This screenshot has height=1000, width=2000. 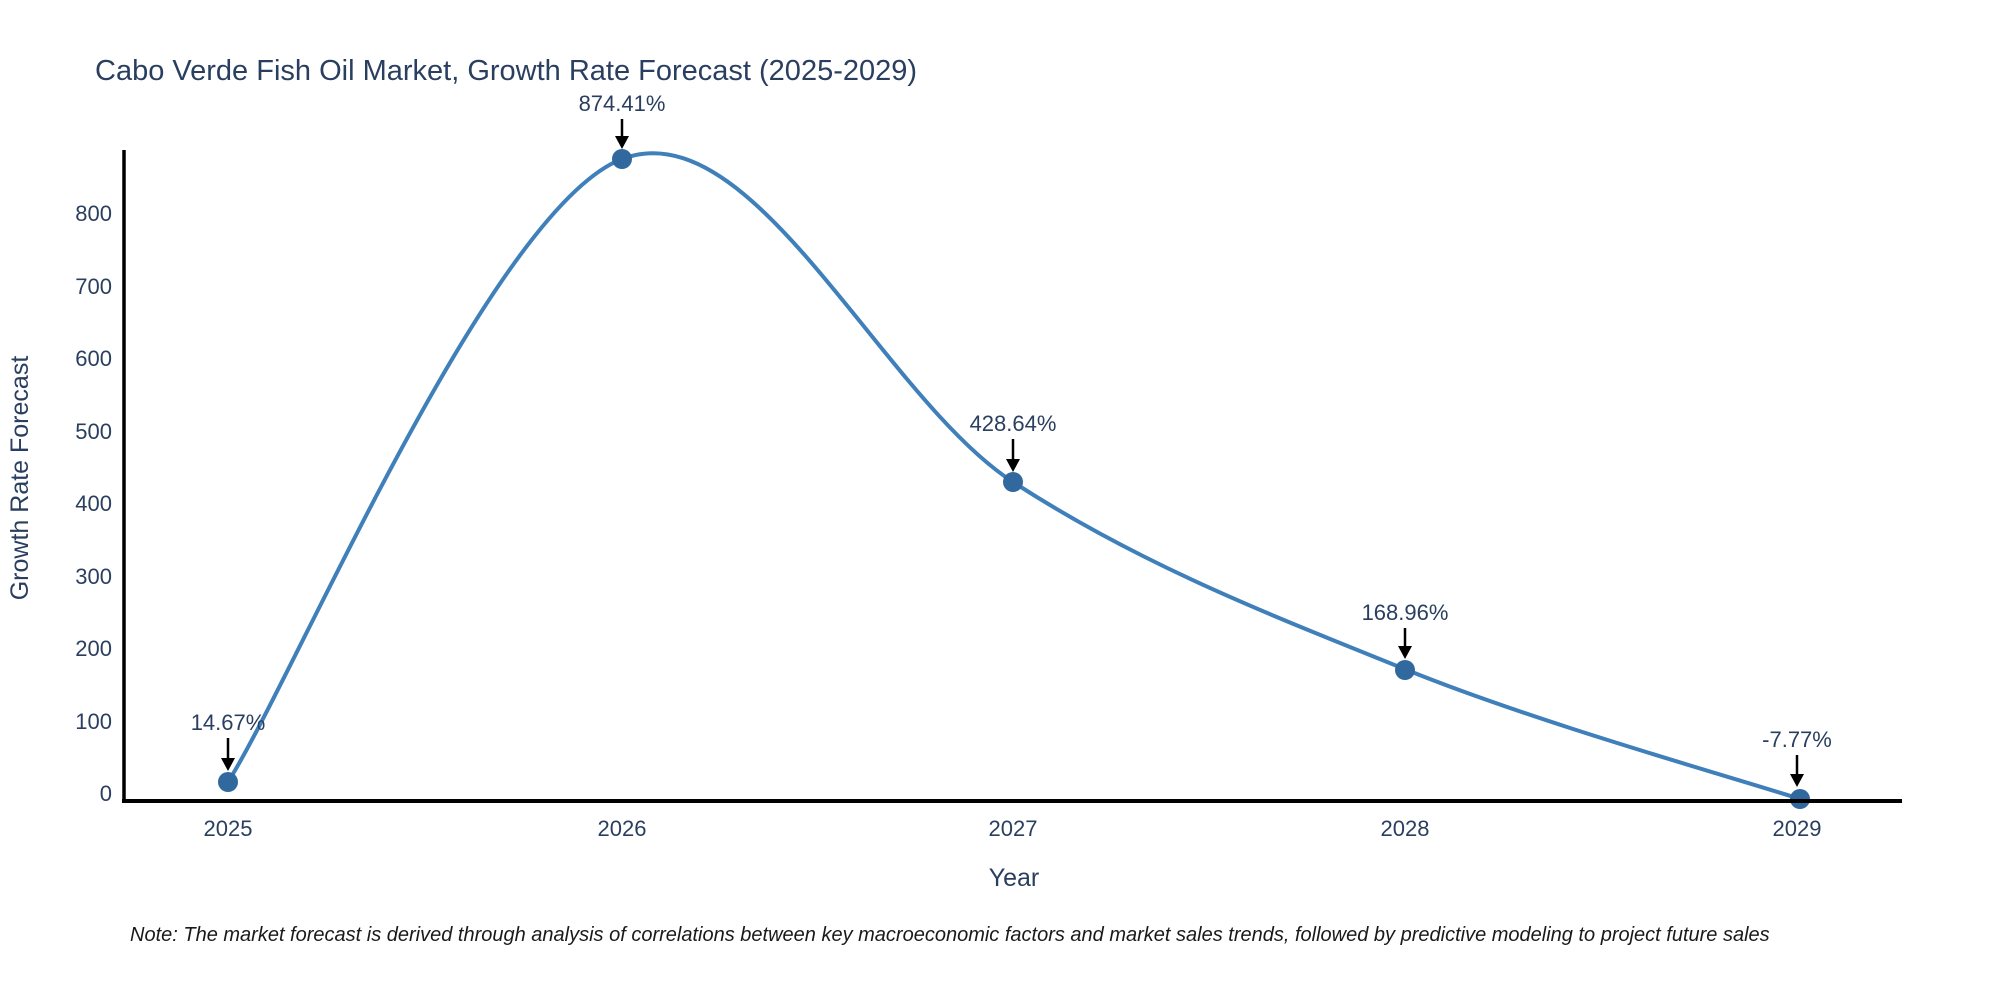 What do you see at coordinates (93, 358) in the screenshot?
I see `y-tick-600: 600` at bounding box center [93, 358].